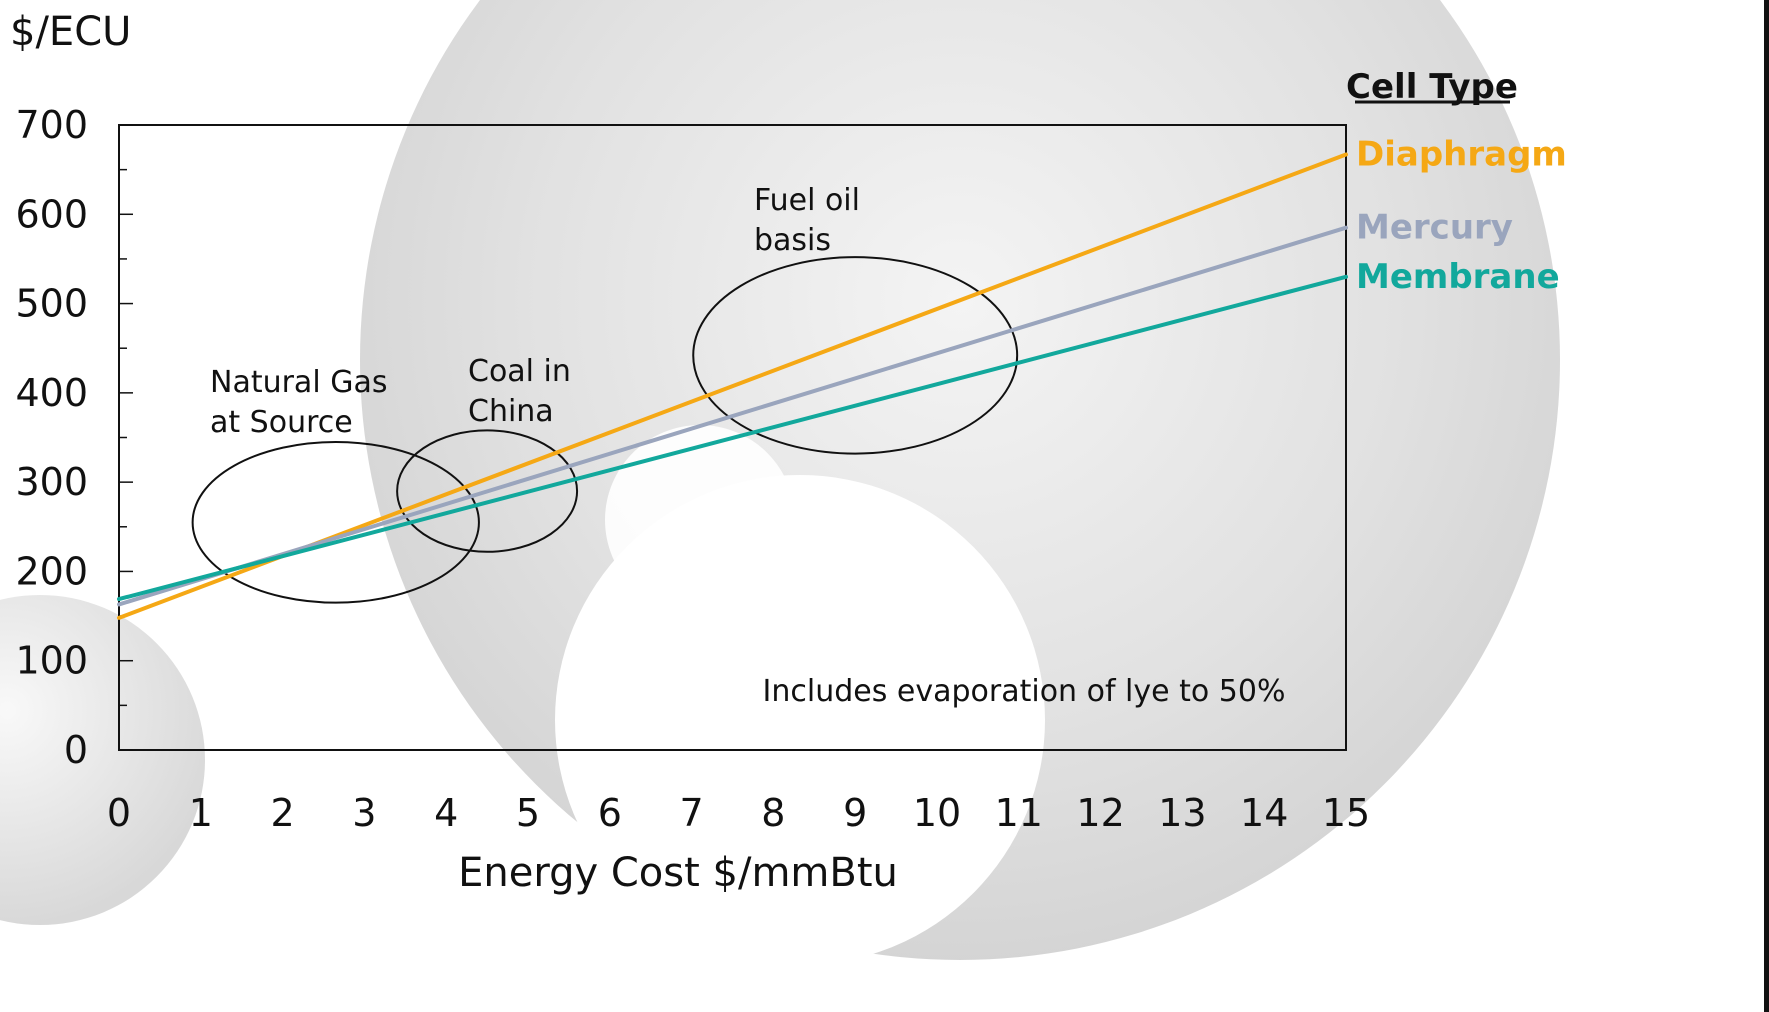 Image resolution: width=1769 pixels, height=1012 pixels. I want to click on x-tick-label: 14, so click(1264, 813).